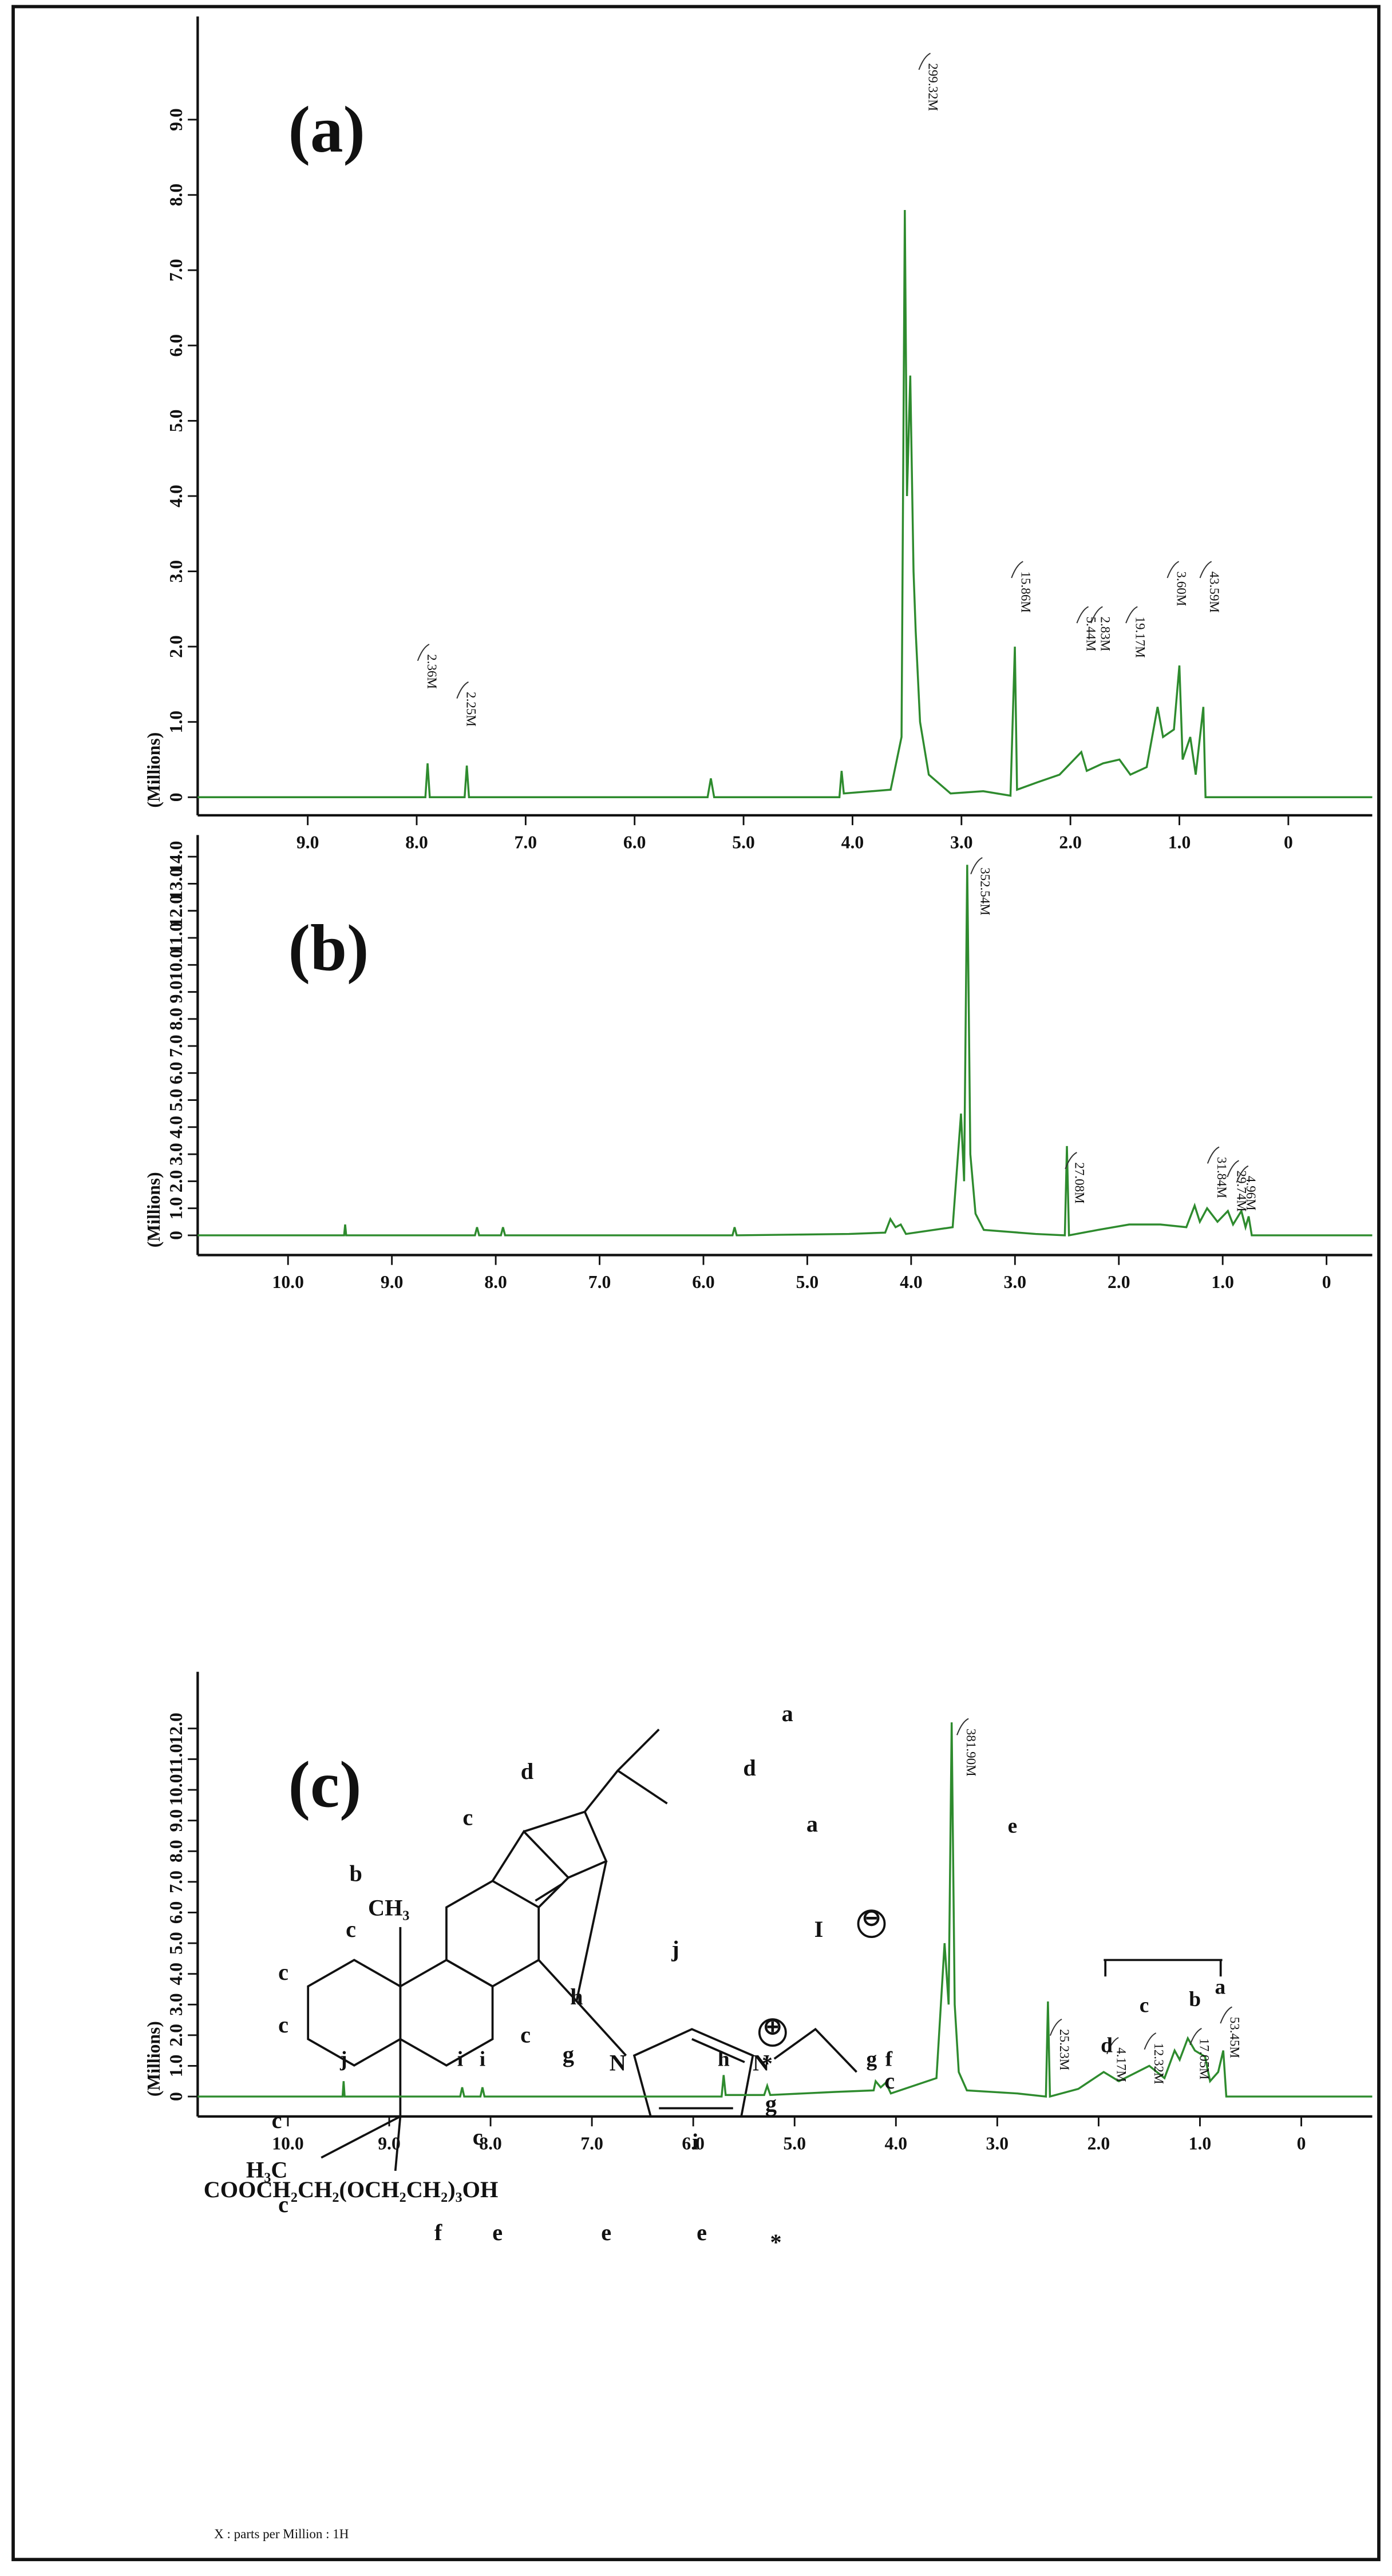  Describe the element at coordinates (871, 2059) in the screenshot. I see `peak-label: g` at that location.